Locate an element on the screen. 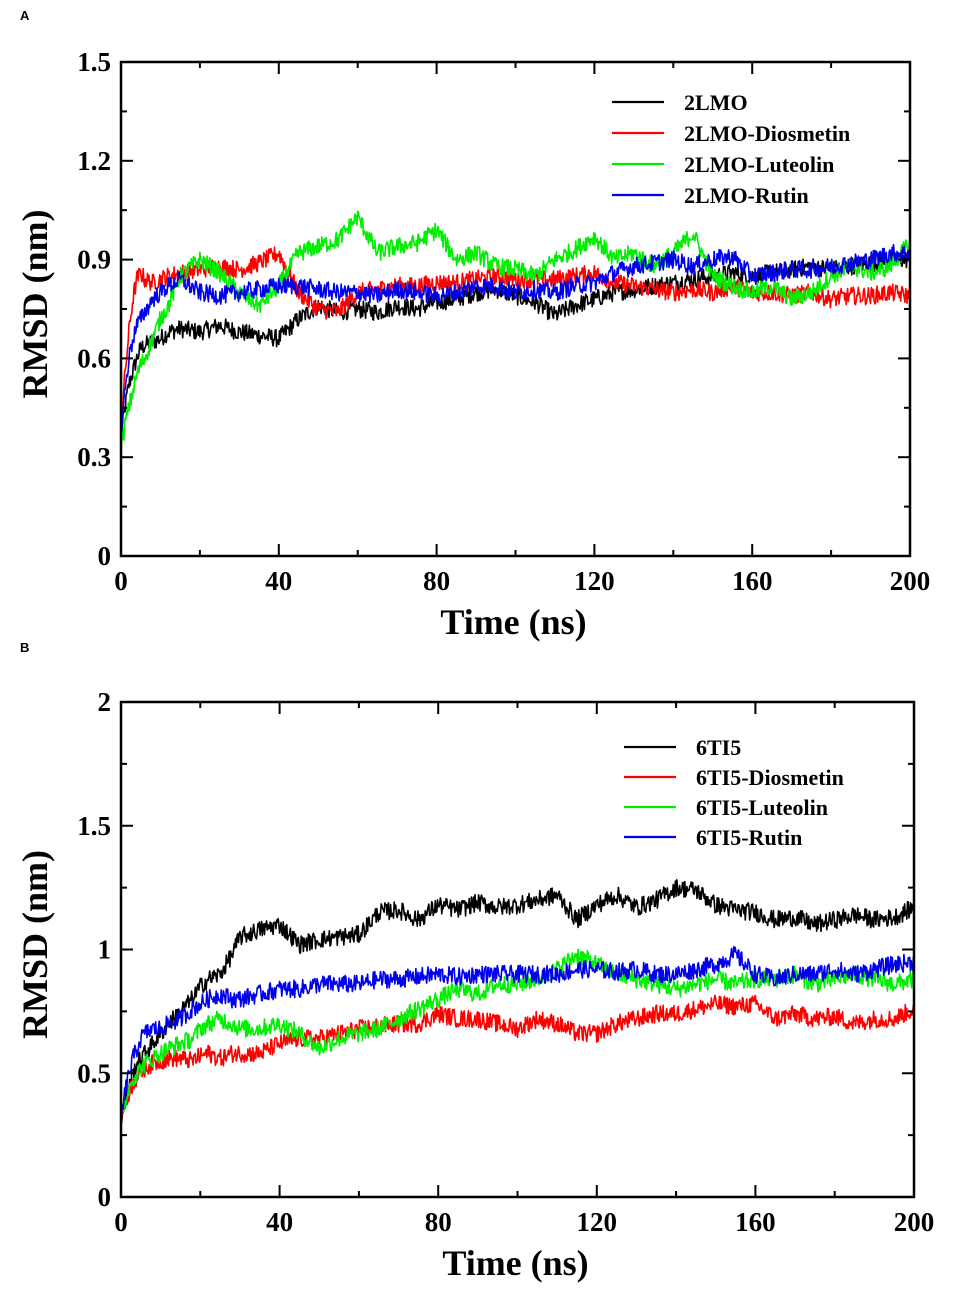 This screenshot has height=1294, width=957. chart-a-x-tick-label: 120 is located at coordinates (594, 581).